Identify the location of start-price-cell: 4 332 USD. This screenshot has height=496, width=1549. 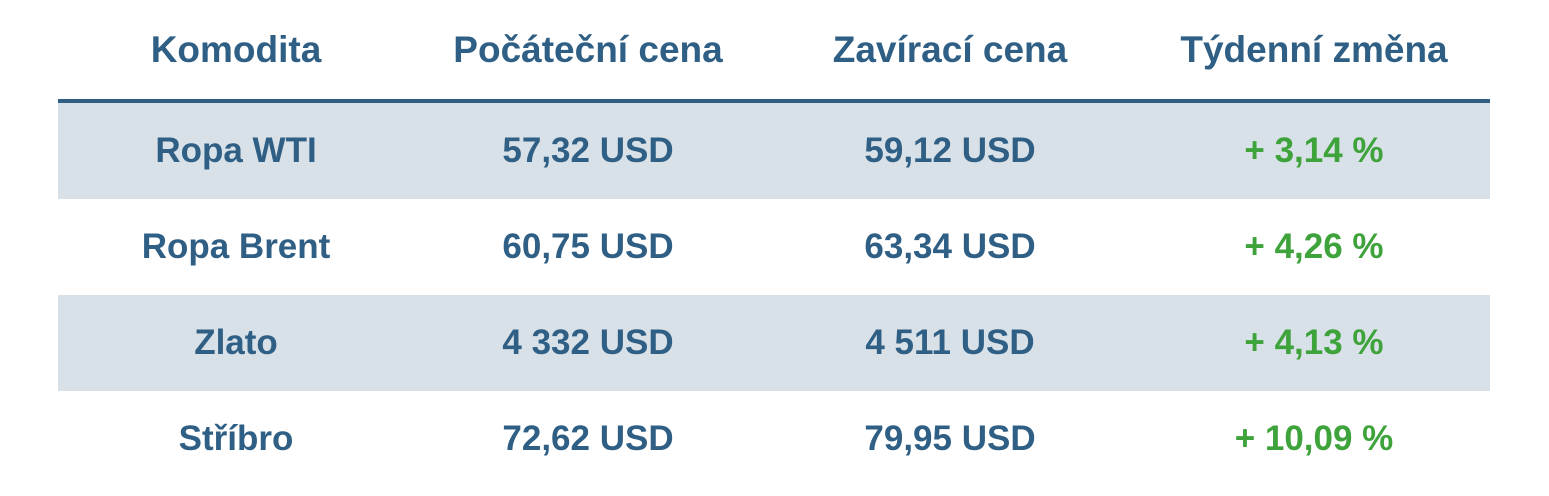
(588, 342).